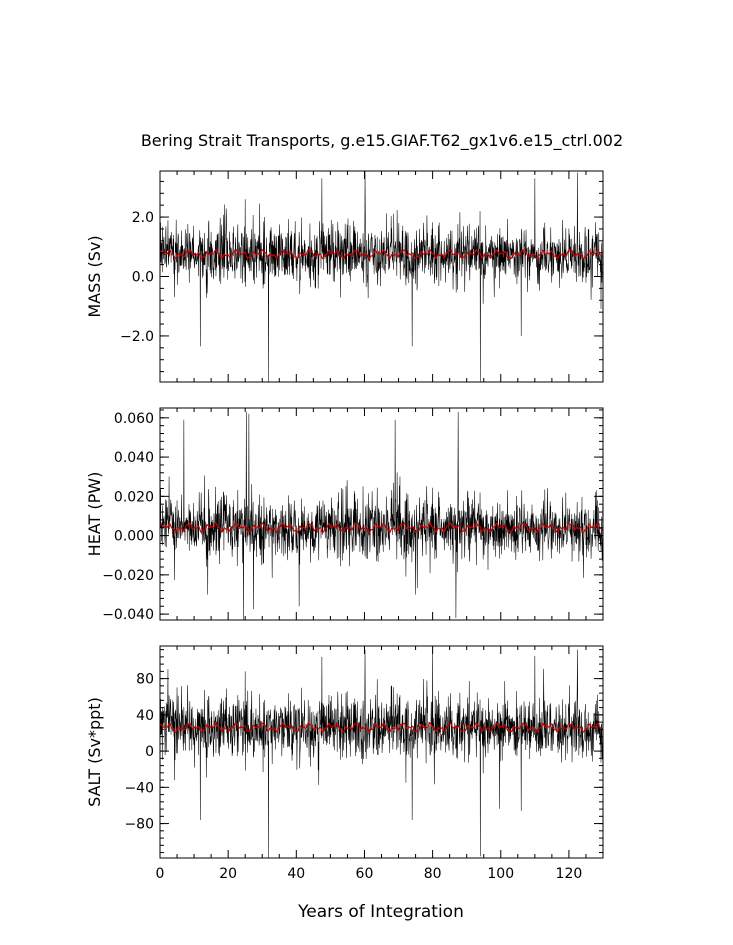 The height and width of the screenshot is (945, 733). I want to click on mass-y-tick-label: −2.0, so click(137, 337).